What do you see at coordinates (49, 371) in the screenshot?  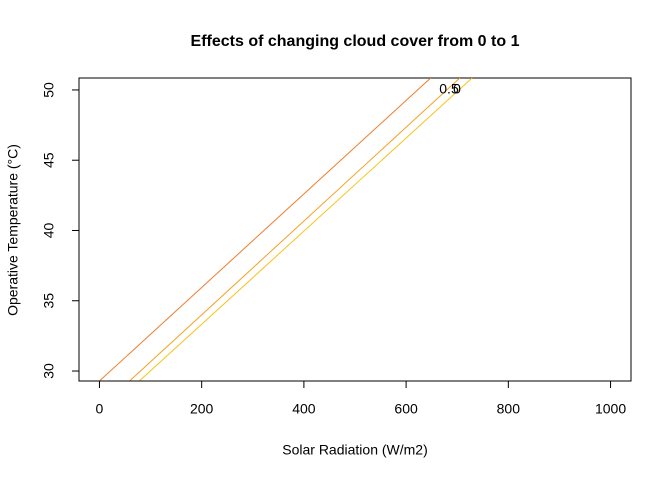 I see `y-tick-label: 30` at bounding box center [49, 371].